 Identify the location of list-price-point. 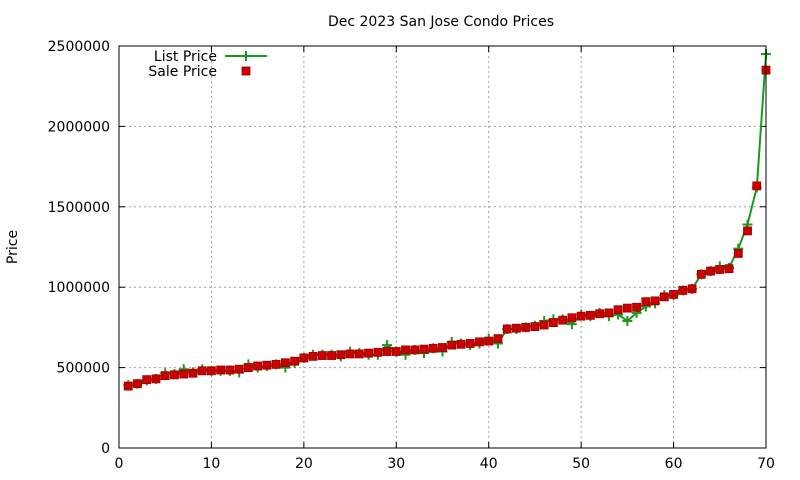
(627, 320).